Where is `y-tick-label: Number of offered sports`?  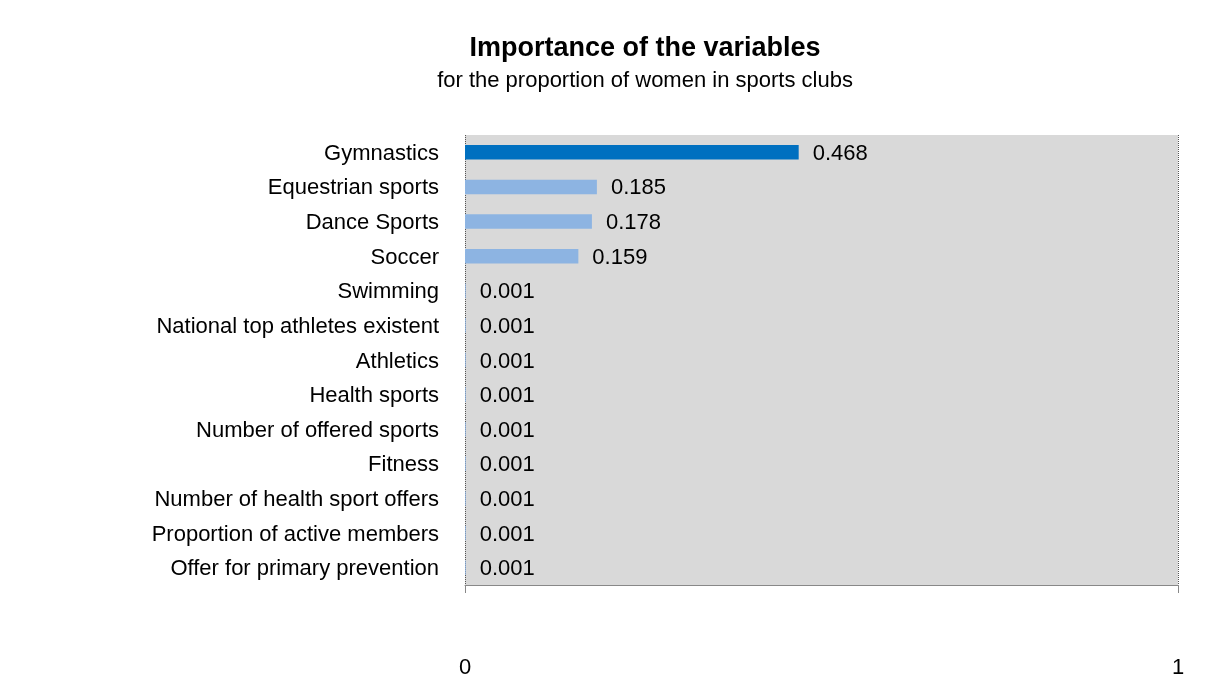 y-tick-label: Number of offered sports is located at coordinates (317, 429).